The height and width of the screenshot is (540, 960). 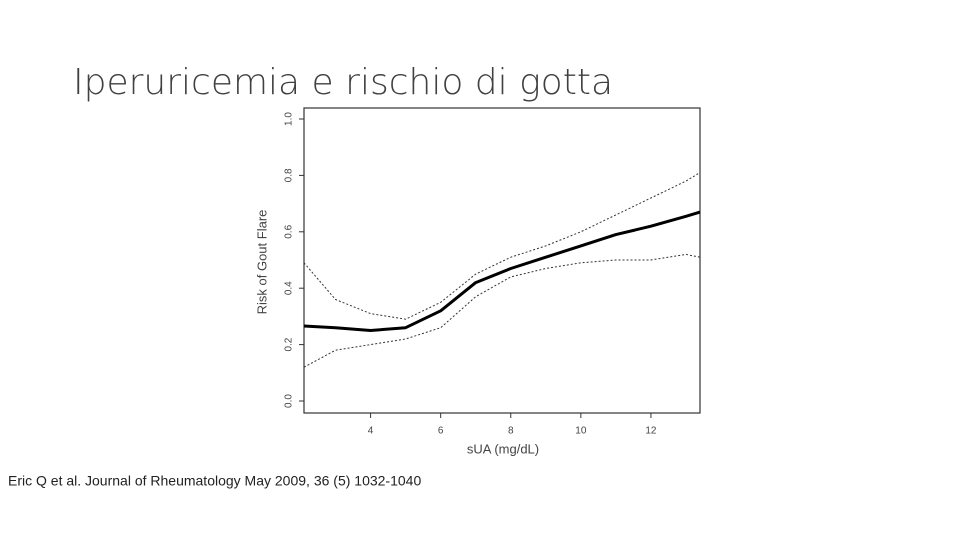 I want to click on x-tick-label: 8, so click(x=511, y=431).